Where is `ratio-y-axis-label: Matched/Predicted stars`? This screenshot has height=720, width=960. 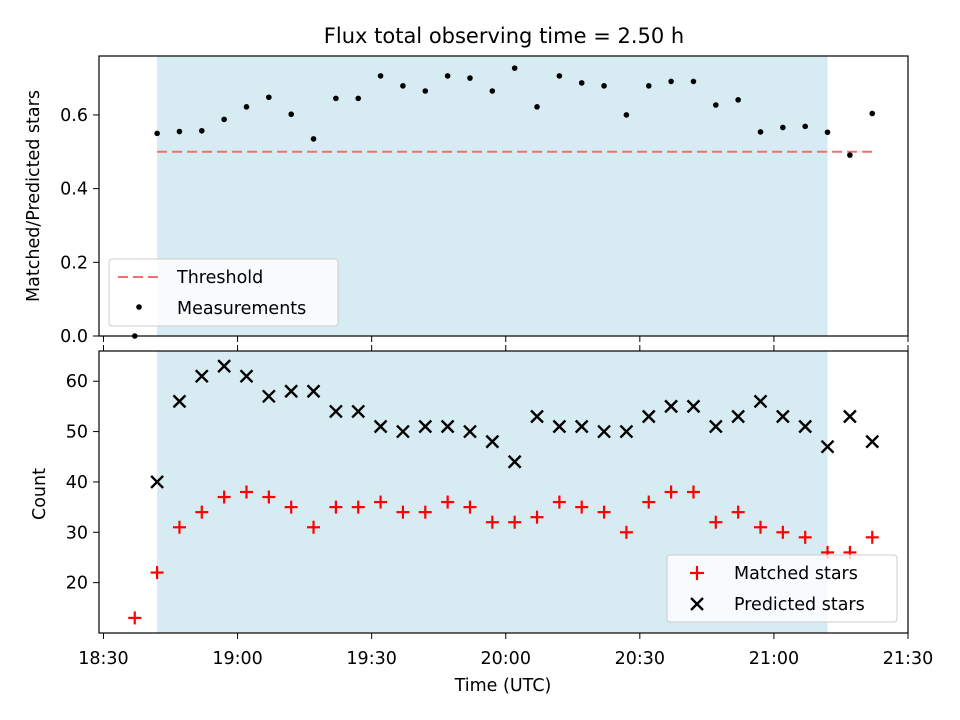 ratio-y-axis-label: Matched/Predicted stars is located at coordinates (34, 196).